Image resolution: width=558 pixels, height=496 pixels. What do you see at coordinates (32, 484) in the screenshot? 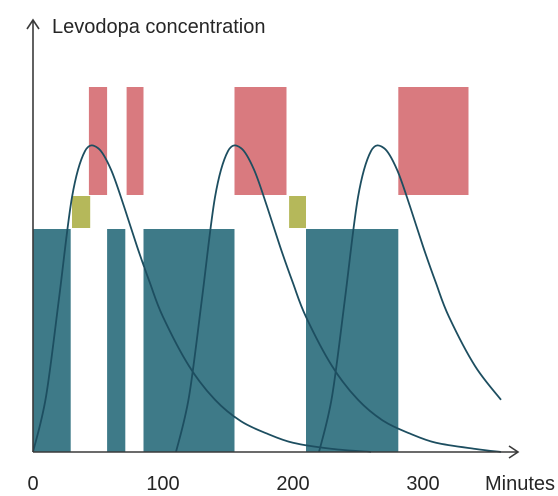
I see `x-tick-label-1: 0` at bounding box center [32, 484].